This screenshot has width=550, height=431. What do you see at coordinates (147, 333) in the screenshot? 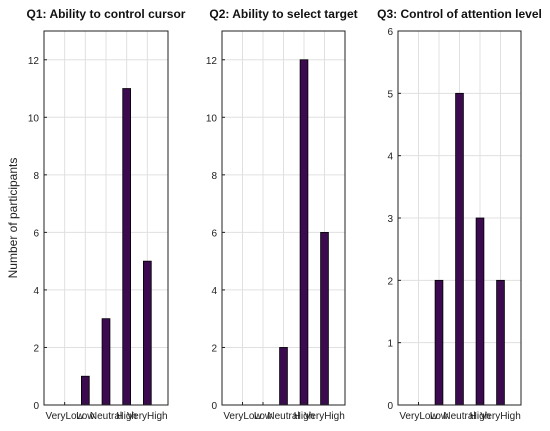
I see `panel-1-bar-veryhigh` at bounding box center [147, 333].